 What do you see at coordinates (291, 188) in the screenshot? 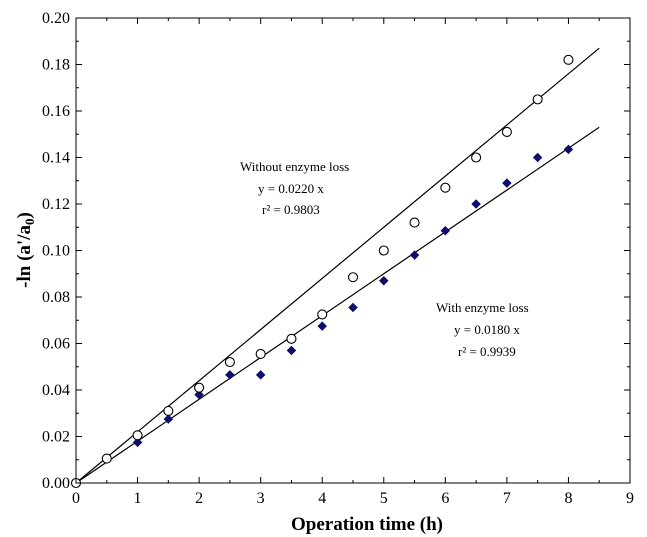
I see `annotation-without-loss-equation: y = 0.0220 x` at bounding box center [291, 188].